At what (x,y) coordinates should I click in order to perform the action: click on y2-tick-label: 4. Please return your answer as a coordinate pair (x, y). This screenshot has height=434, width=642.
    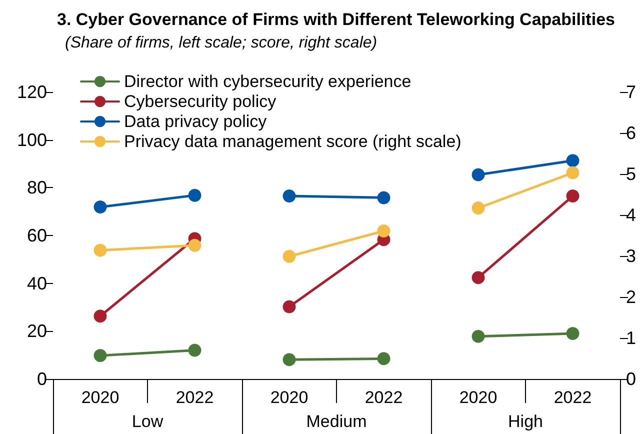
    Looking at the image, I should click on (631, 215).